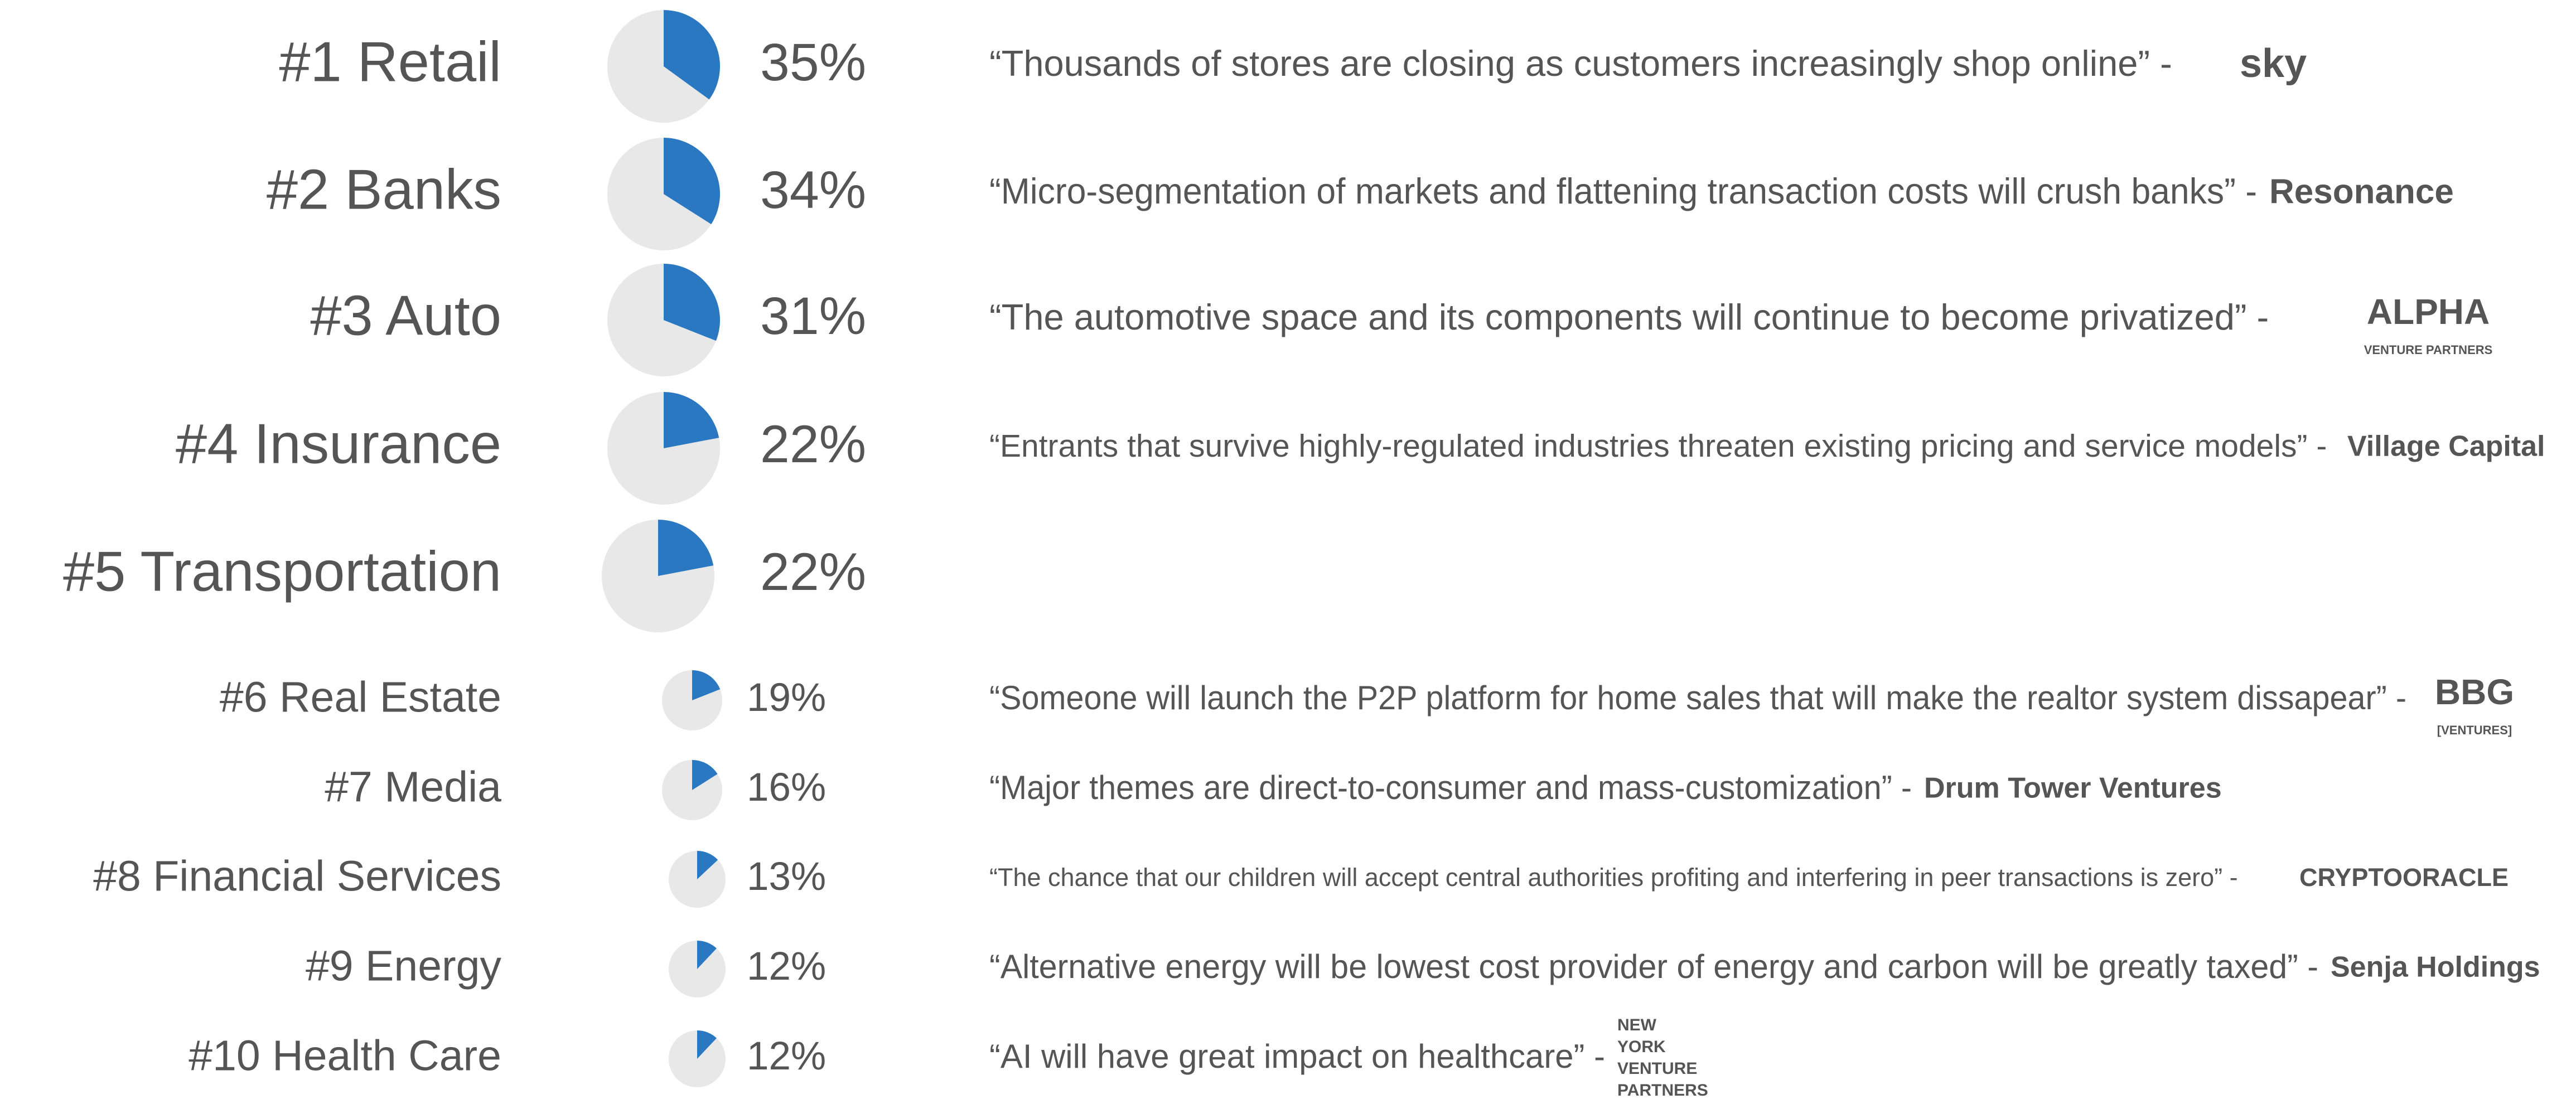  What do you see at coordinates (413, 787) in the screenshot?
I see `category-label: #7 Media` at bounding box center [413, 787].